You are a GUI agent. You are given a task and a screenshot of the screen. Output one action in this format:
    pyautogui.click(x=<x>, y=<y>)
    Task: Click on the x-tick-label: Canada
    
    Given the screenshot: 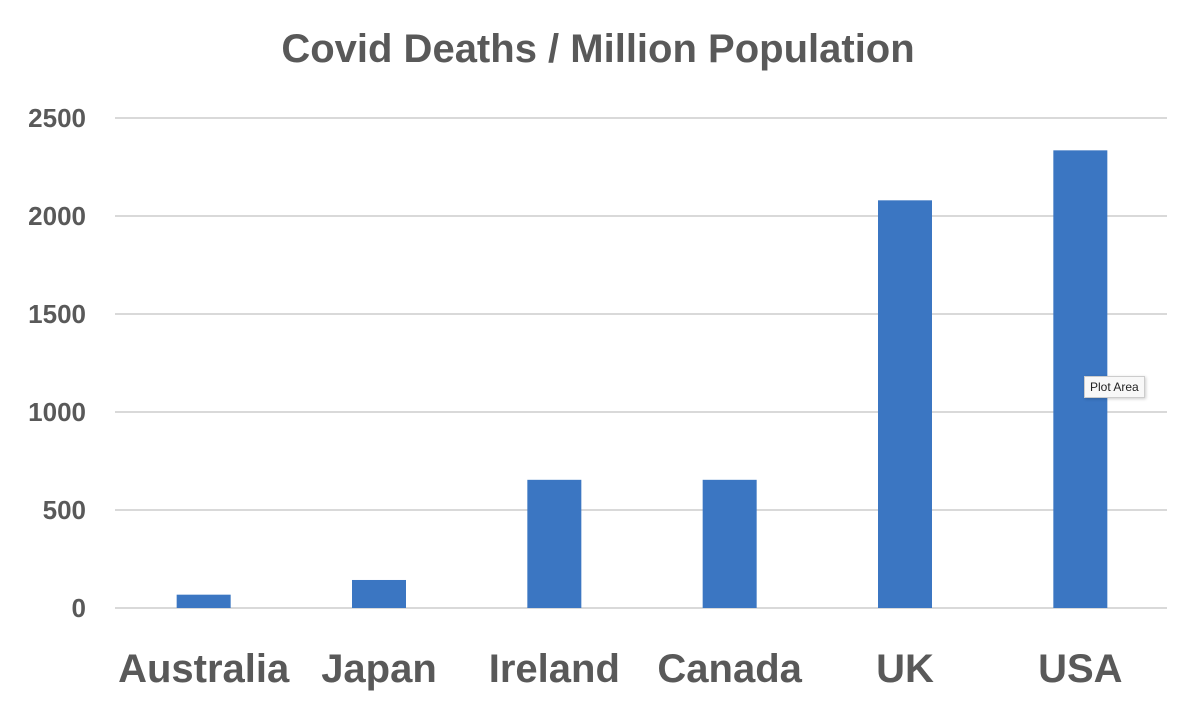 What is the action you would take?
    pyautogui.click(x=729, y=669)
    